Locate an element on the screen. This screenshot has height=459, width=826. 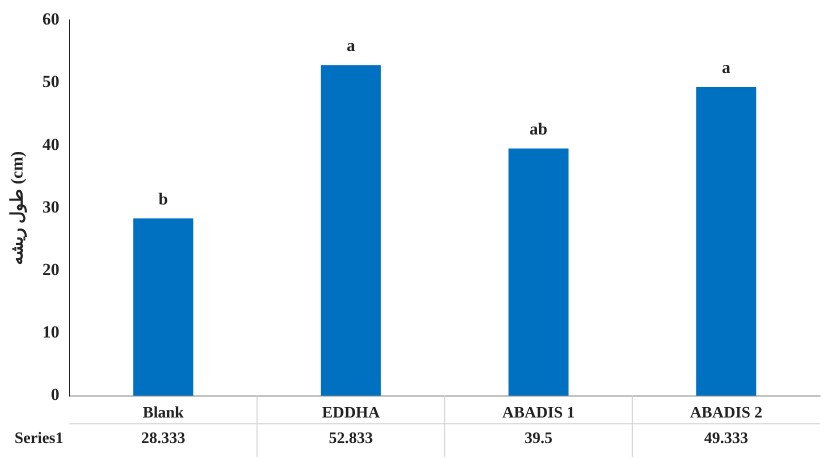
y-tick-label: 0 is located at coordinates (55, 394).